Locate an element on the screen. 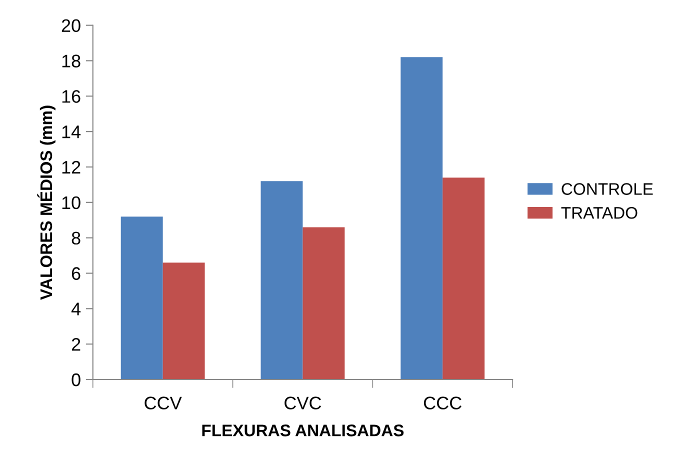  x-axis-title: FLEXURAS ANALISADAS is located at coordinates (303, 430).